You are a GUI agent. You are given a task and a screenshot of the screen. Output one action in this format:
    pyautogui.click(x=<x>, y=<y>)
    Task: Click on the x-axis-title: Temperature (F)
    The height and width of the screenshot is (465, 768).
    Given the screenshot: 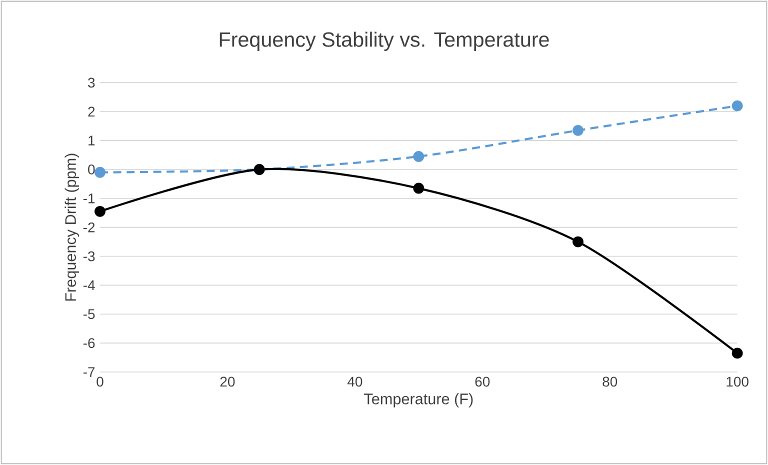 What is the action you would take?
    pyautogui.click(x=418, y=400)
    